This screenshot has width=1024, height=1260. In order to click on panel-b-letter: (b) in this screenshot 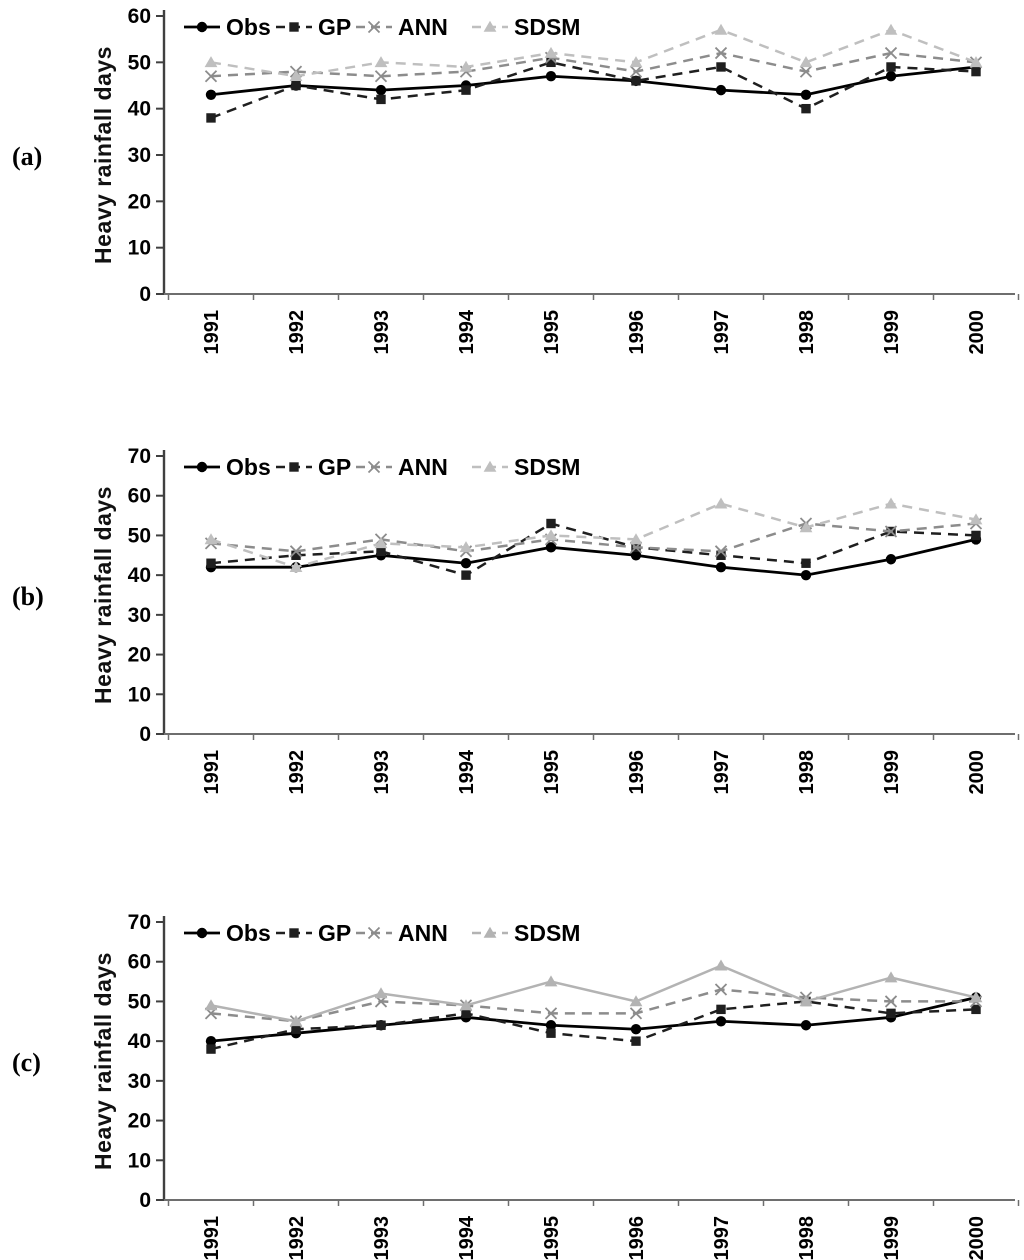, I will do `click(28, 596)`.